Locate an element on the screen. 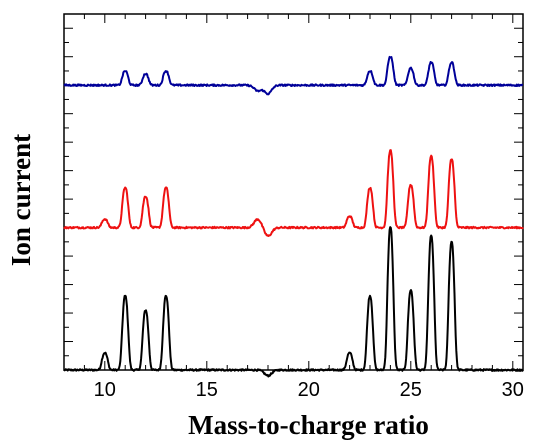 This screenshot has height=440, width=534. x-tick-label: 25 is located at coordinates (411, 390).